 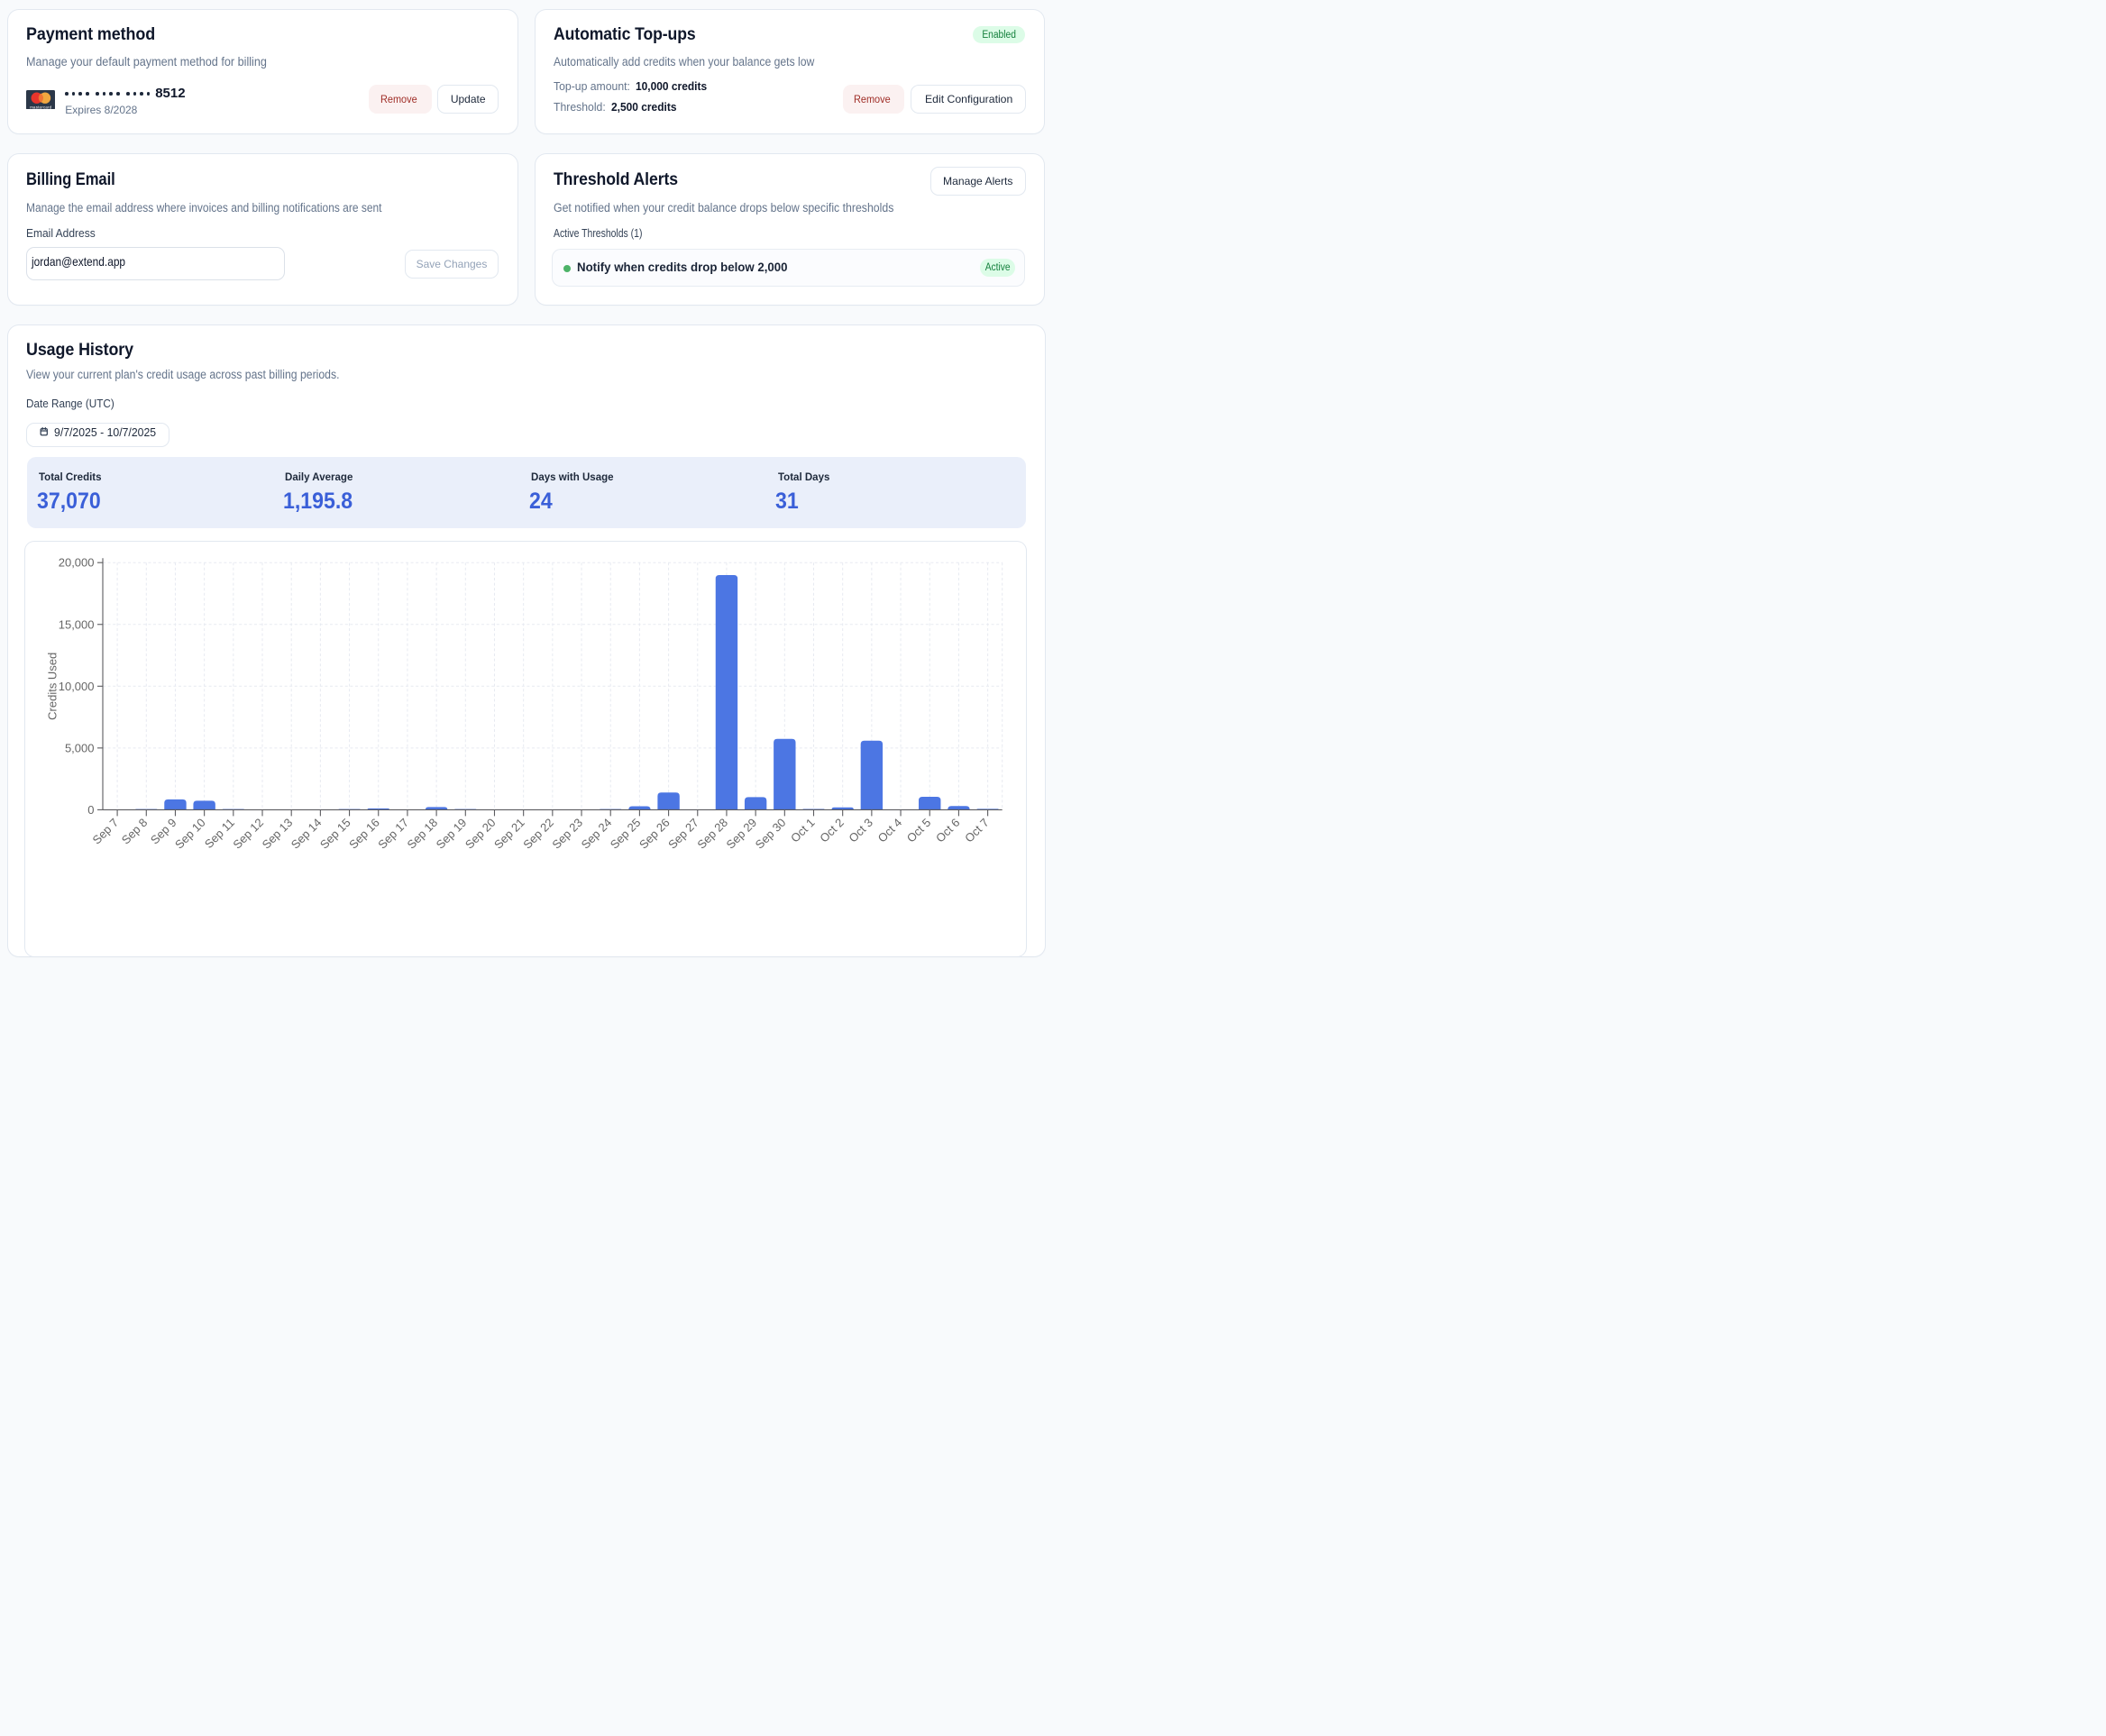 I want to click on svg-text: Sep 19, so click(x=452, y=834).